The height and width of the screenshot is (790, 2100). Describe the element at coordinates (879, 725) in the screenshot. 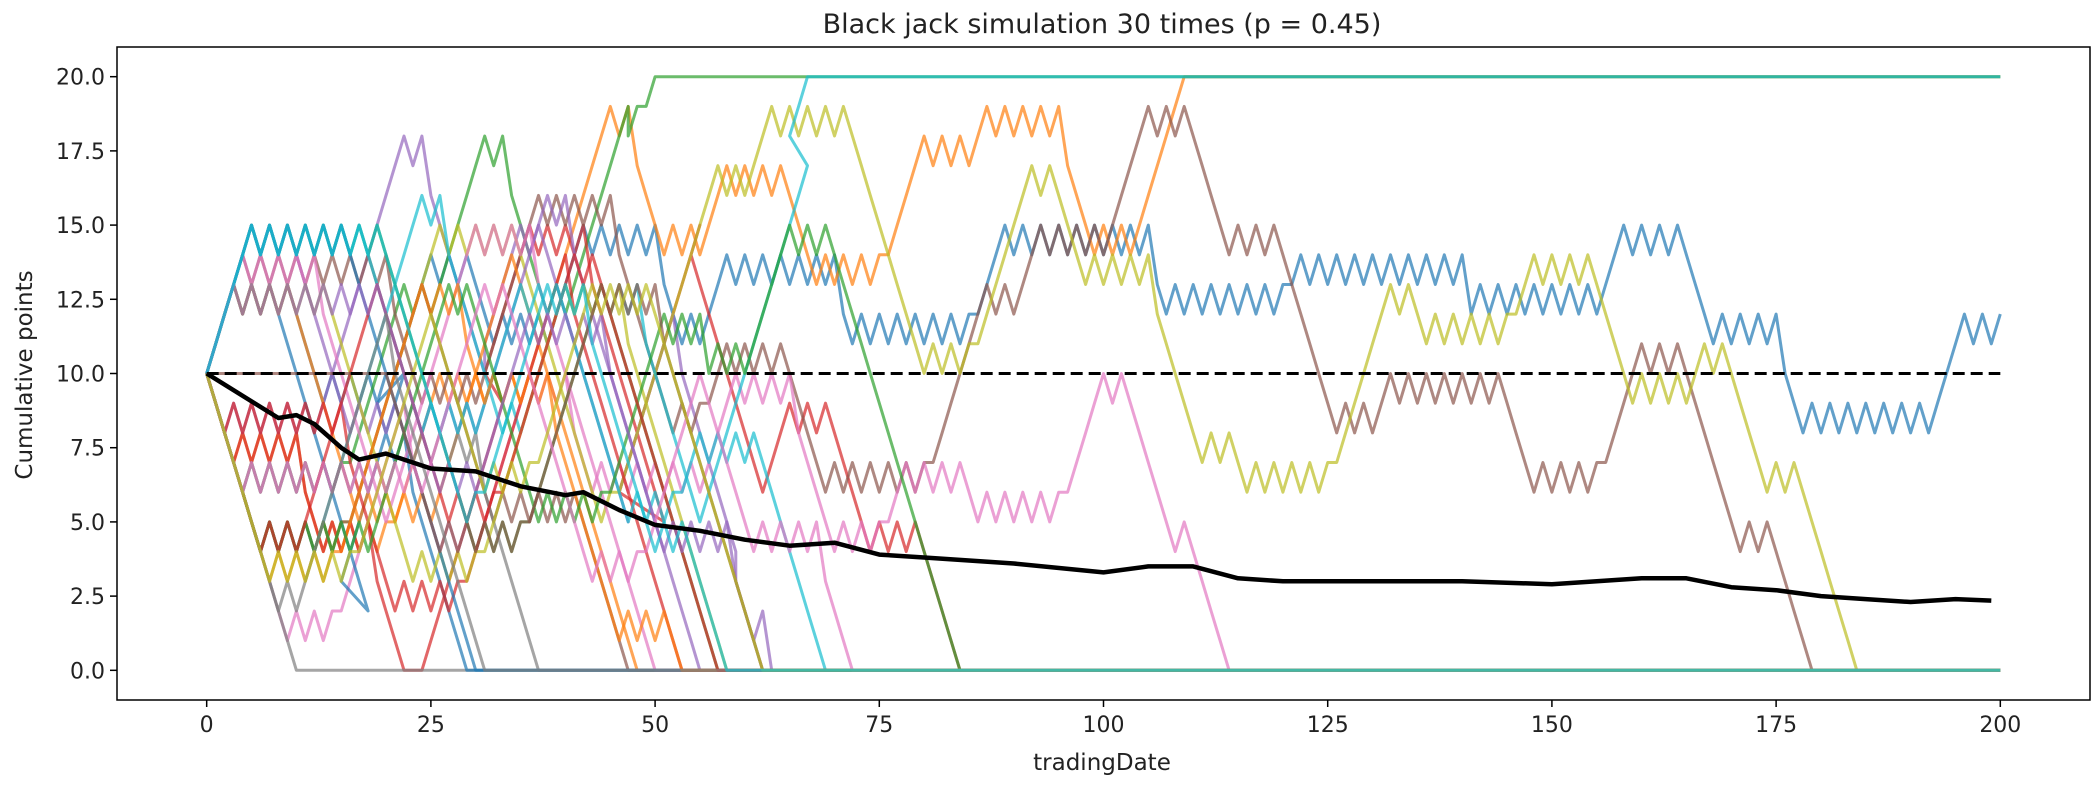

I see `x-tick-label: 75` at that location.